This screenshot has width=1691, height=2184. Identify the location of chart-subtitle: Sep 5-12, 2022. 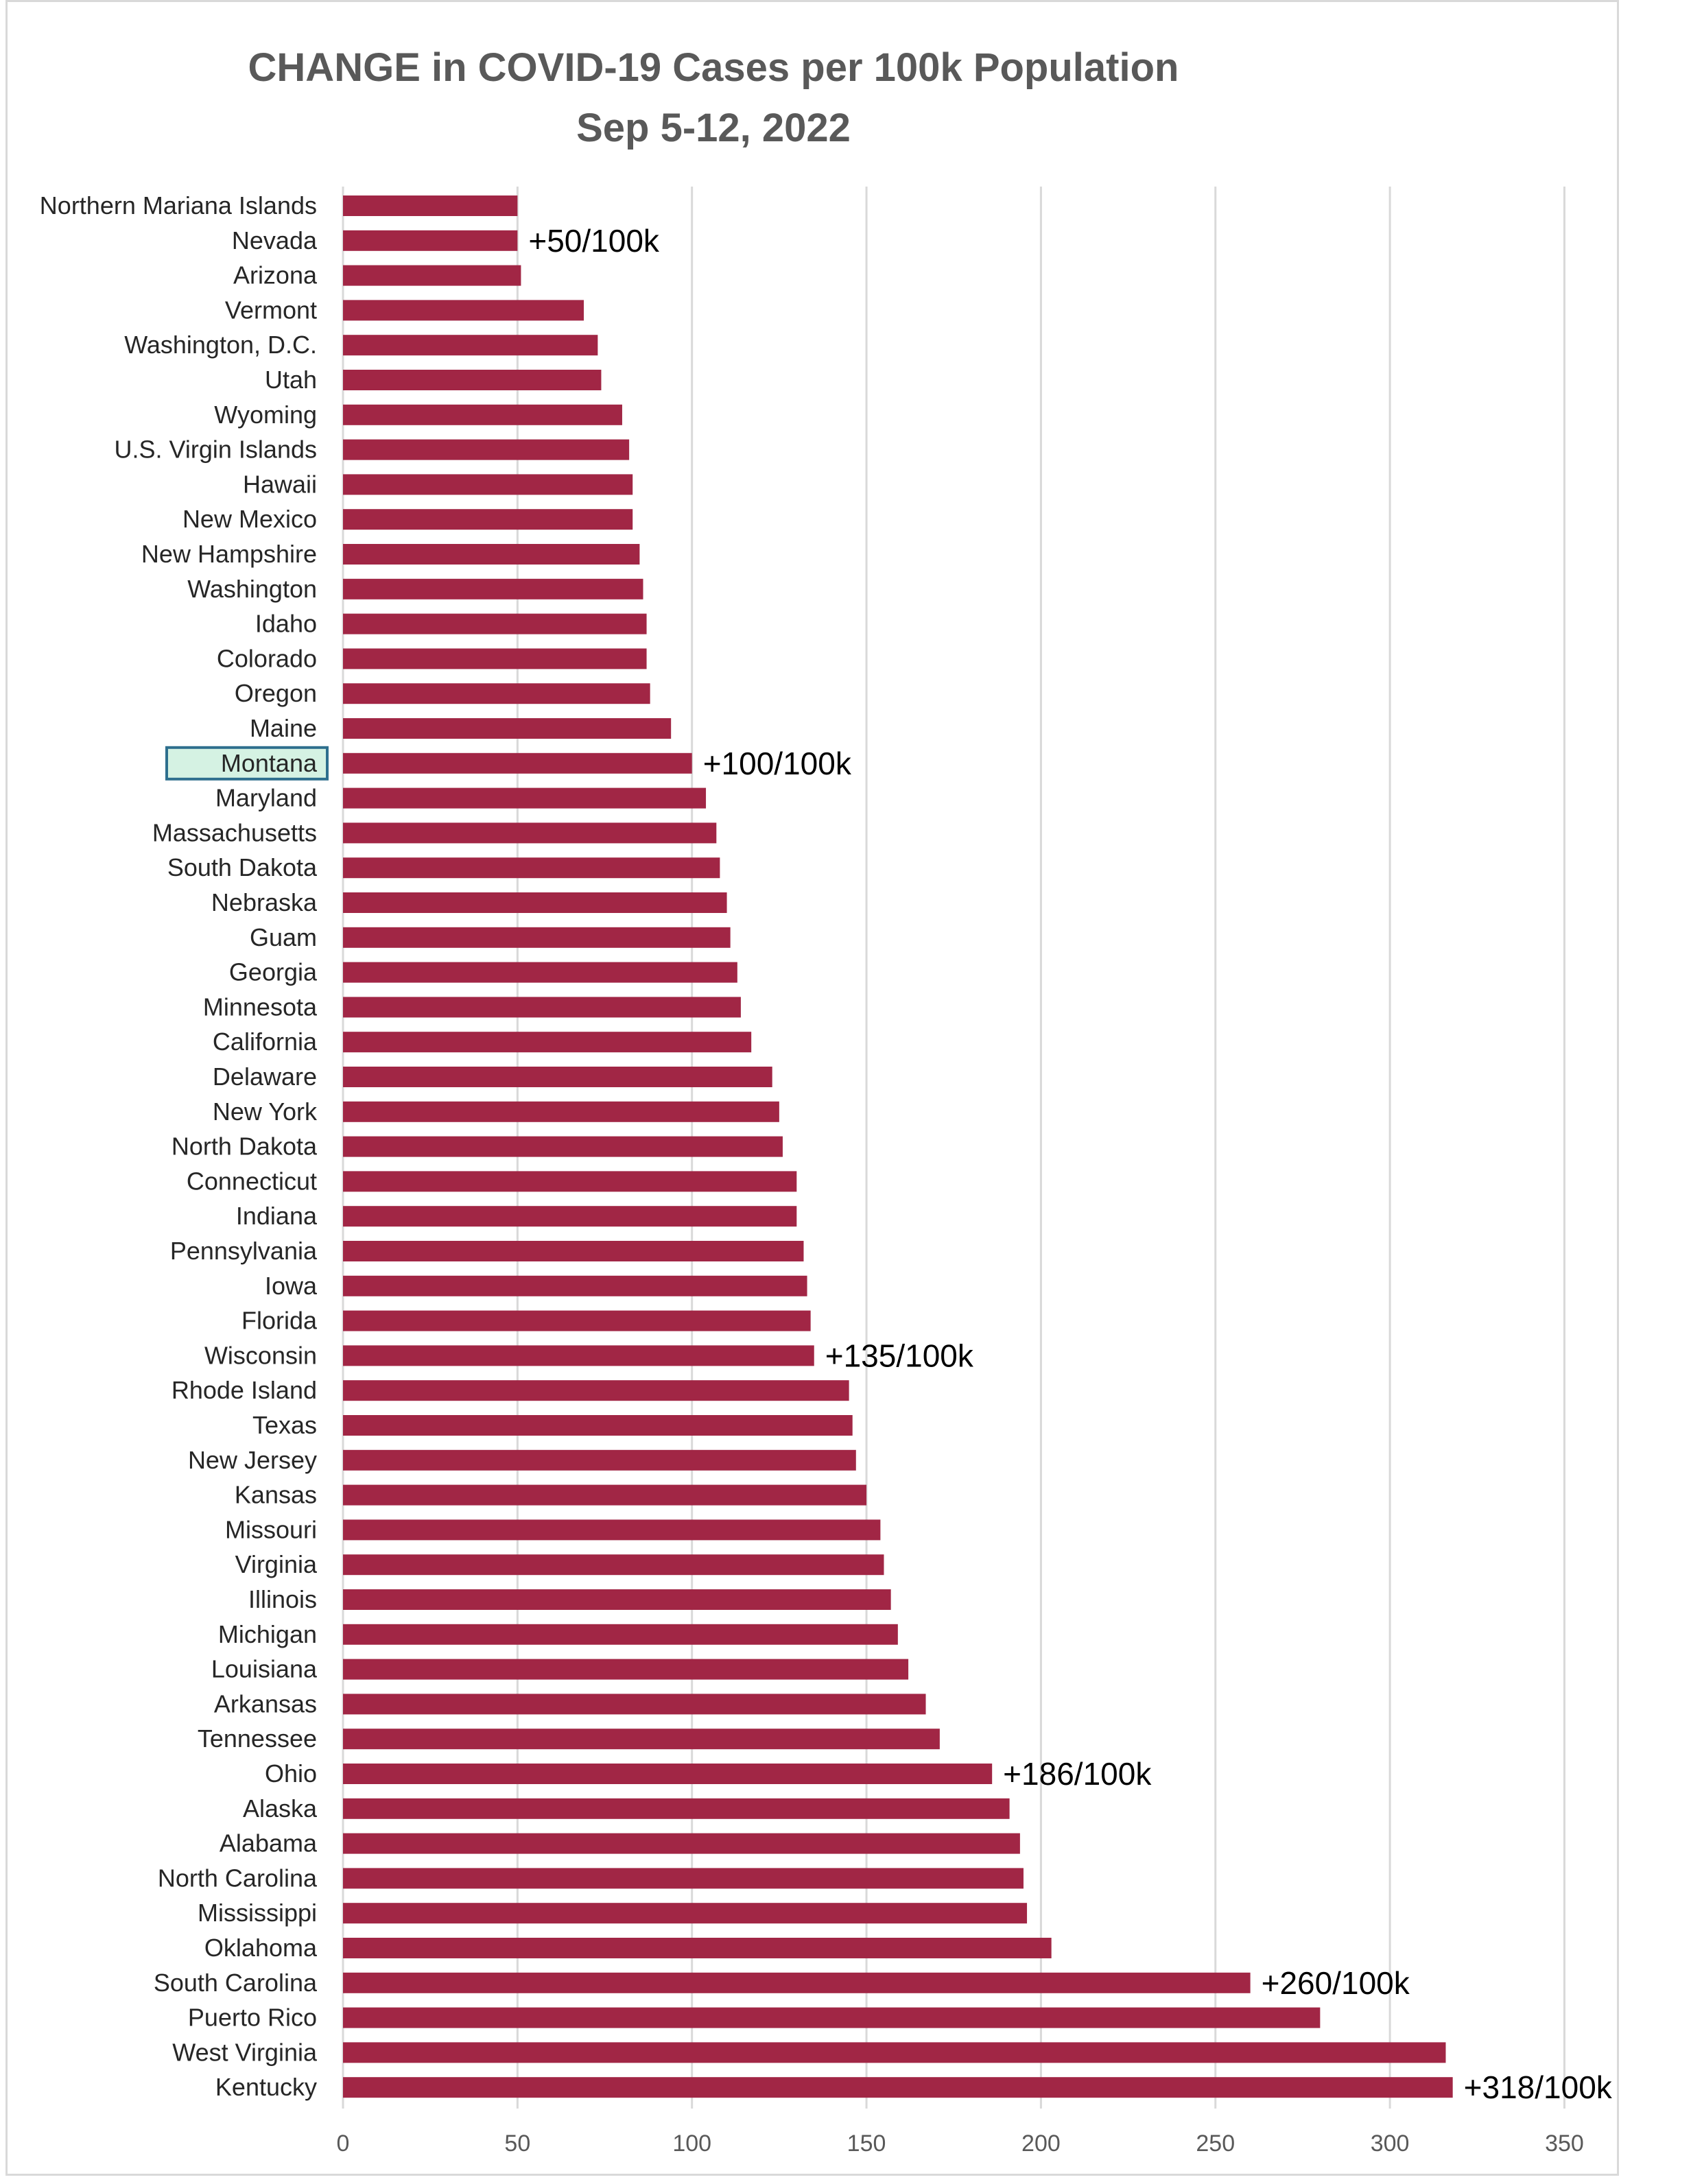
(713, 128).